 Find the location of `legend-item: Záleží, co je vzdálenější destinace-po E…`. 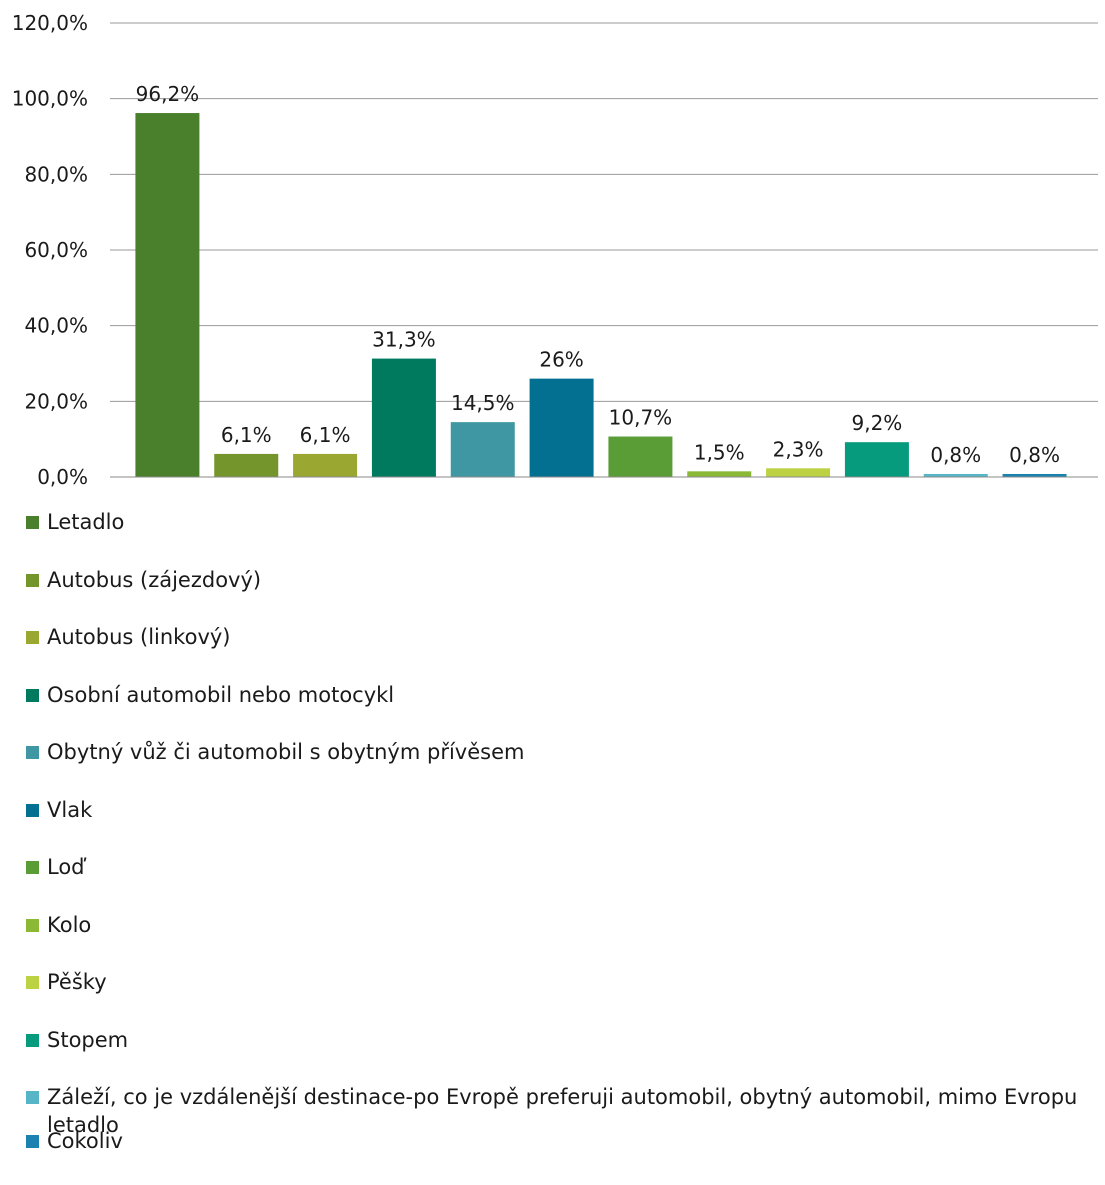

legend-item: Záleží, co je vzdálenější destinace-po E… is located at coordinates (563, 1110).